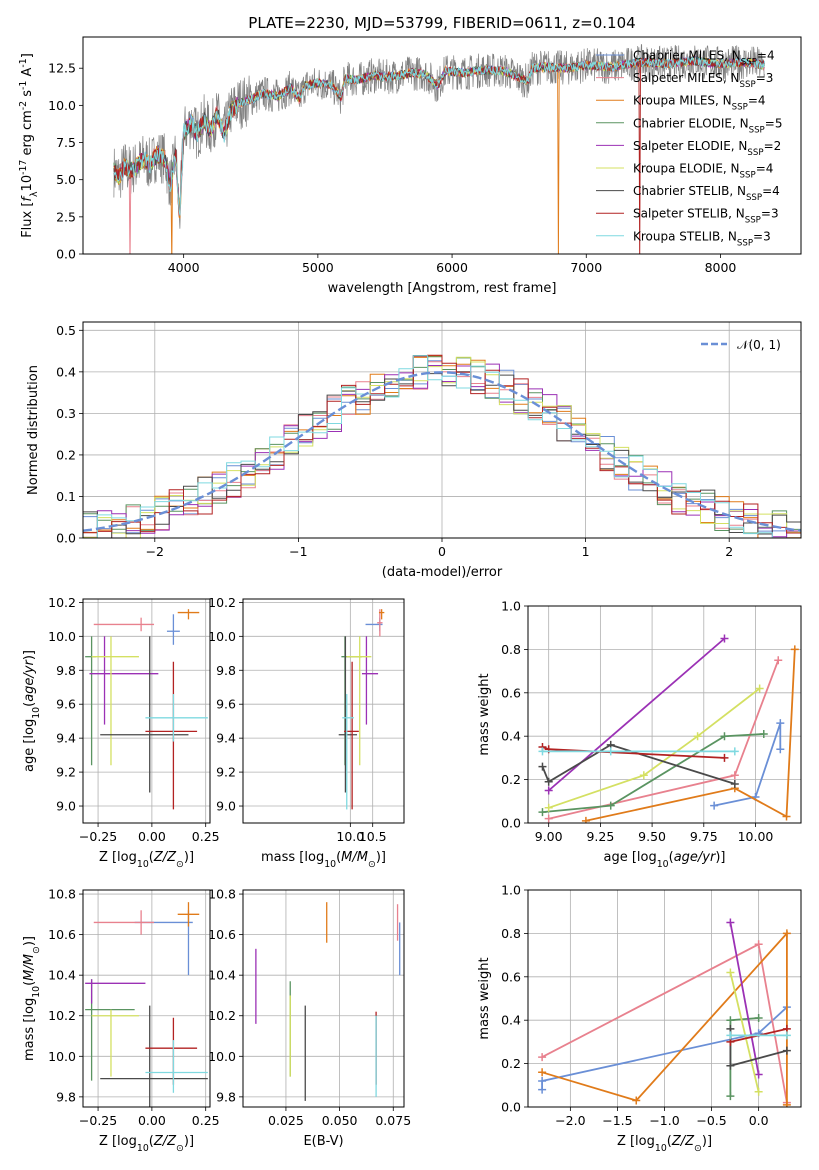  I want to click on x-tick-label: 0.25, so click(206, 836).